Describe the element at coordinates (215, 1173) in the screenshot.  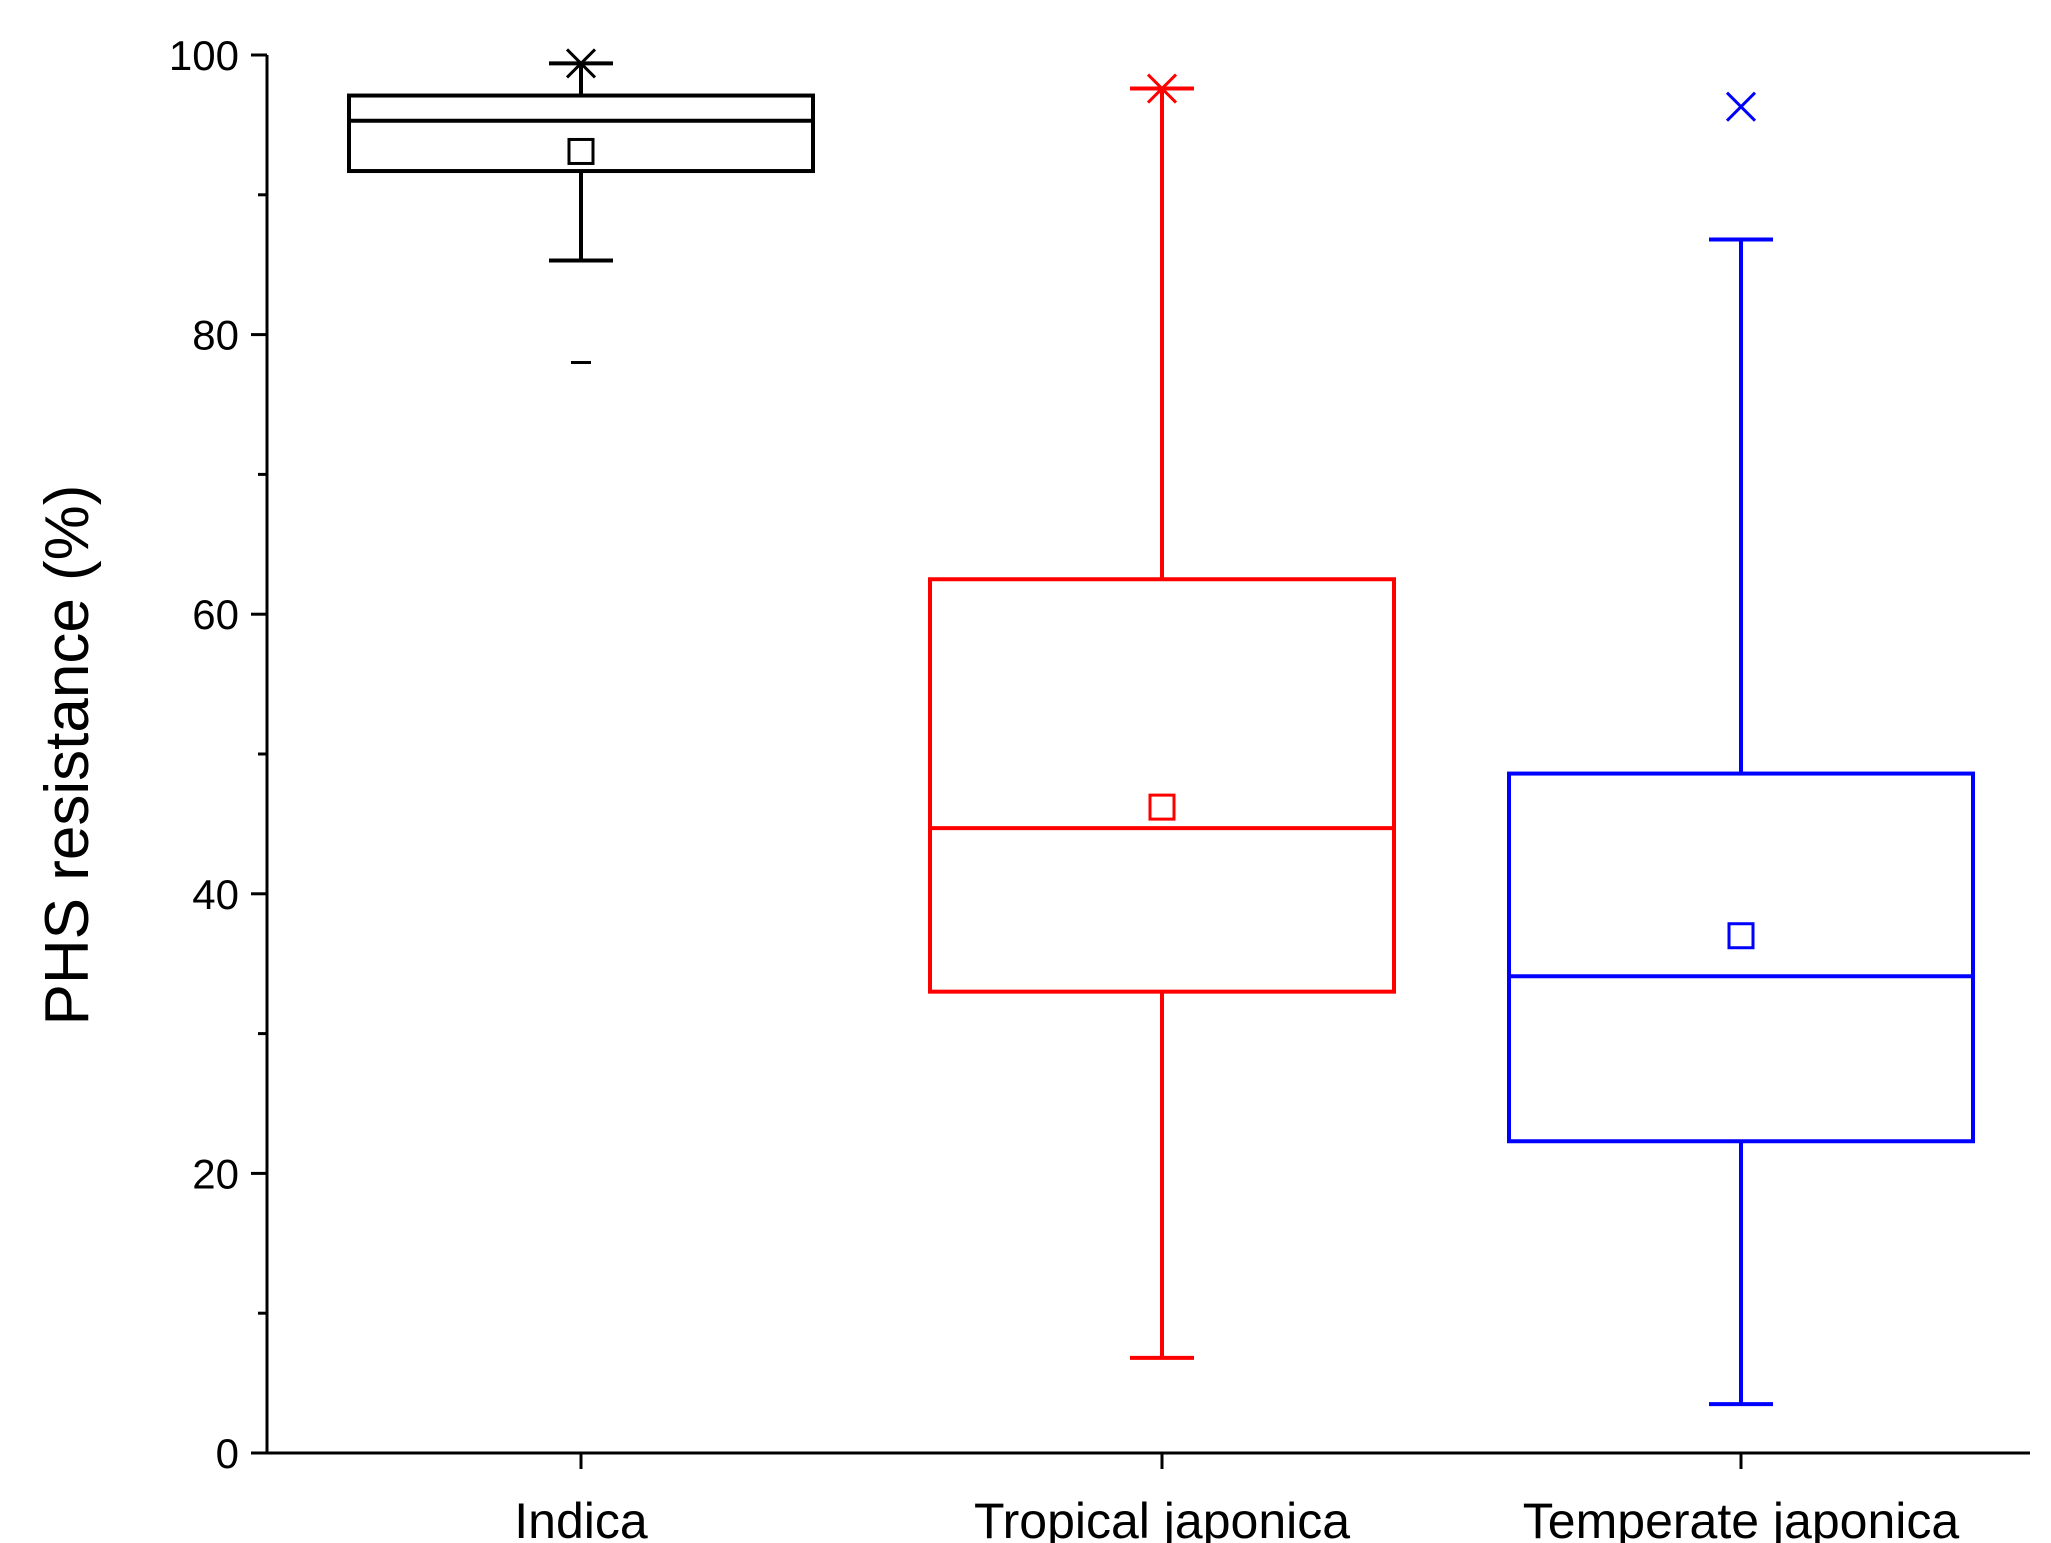
I see `y-tick-label: 20` at that location.